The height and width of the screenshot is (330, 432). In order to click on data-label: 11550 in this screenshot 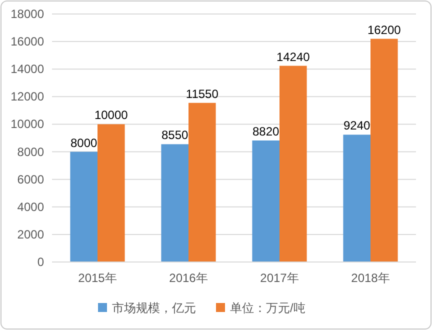, I will do `click(202, 93)`.